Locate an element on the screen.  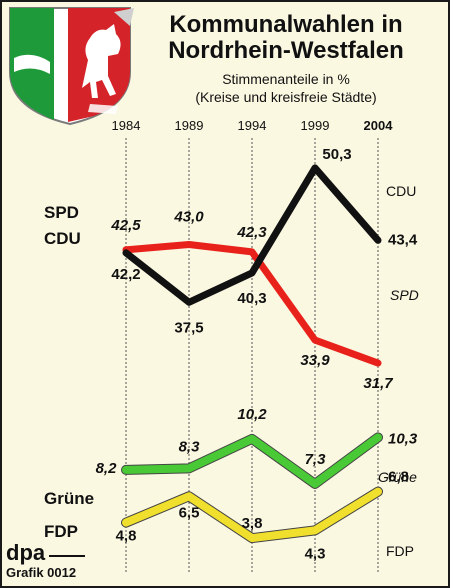
series-left-label-CDU: CDU is located at coordinates (62, 238).